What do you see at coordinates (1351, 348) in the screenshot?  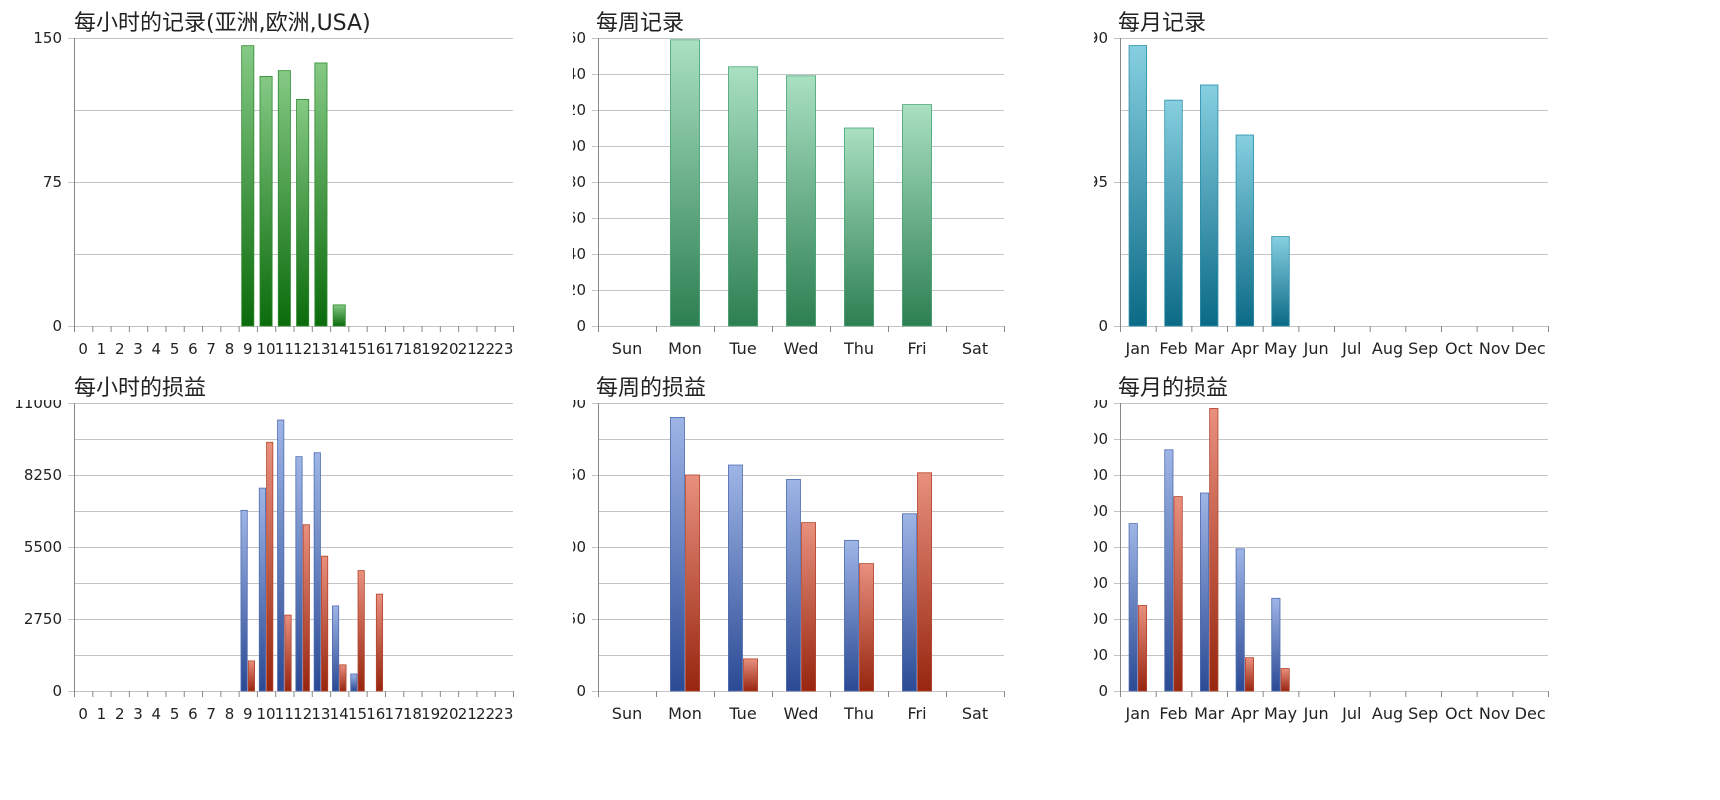 I see `x-tick-label: Jul` at bounding box center [1351, 348].